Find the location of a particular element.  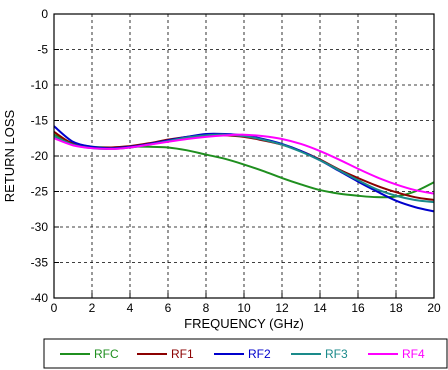

legend-label-rf1: RF1 is located at coordinates (182, 354).